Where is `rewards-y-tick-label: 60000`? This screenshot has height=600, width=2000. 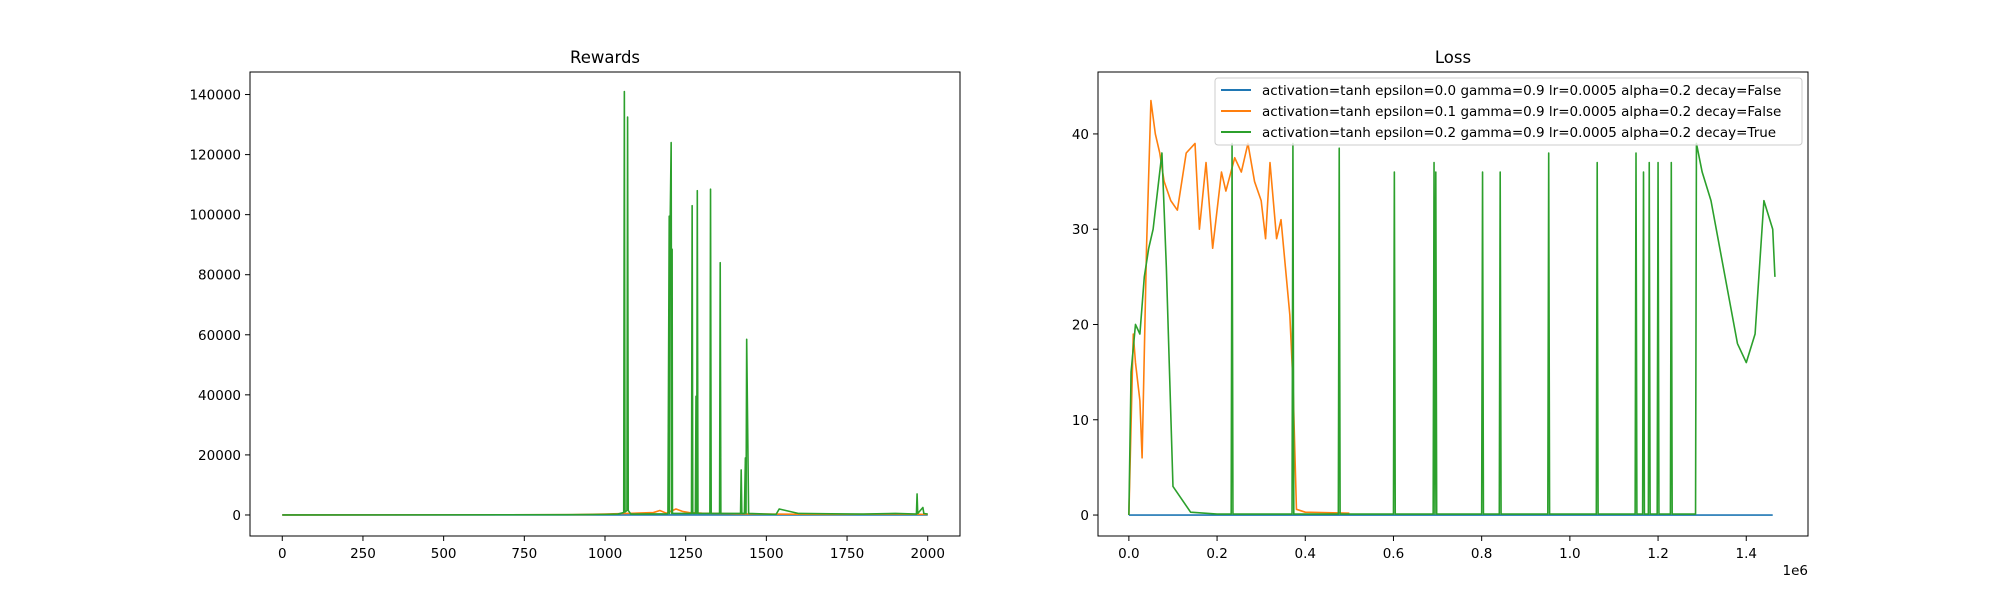
rewards-y-tick-label: 60000 is located at coordinates (219, 336).